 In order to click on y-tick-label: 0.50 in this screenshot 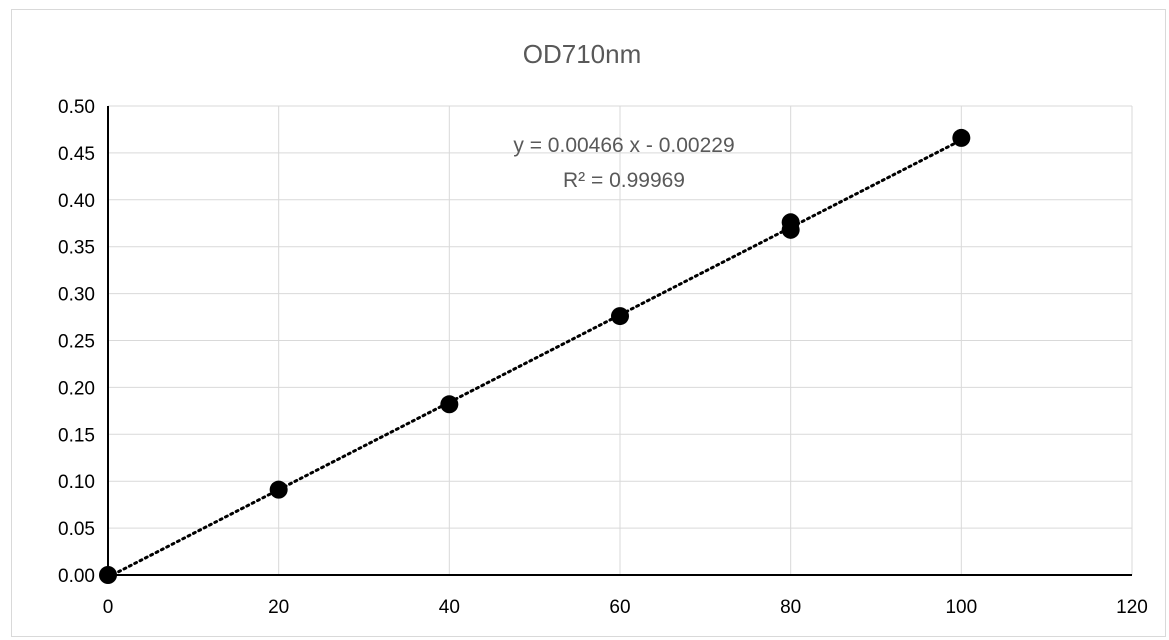, I will do `click(76, 107)`.